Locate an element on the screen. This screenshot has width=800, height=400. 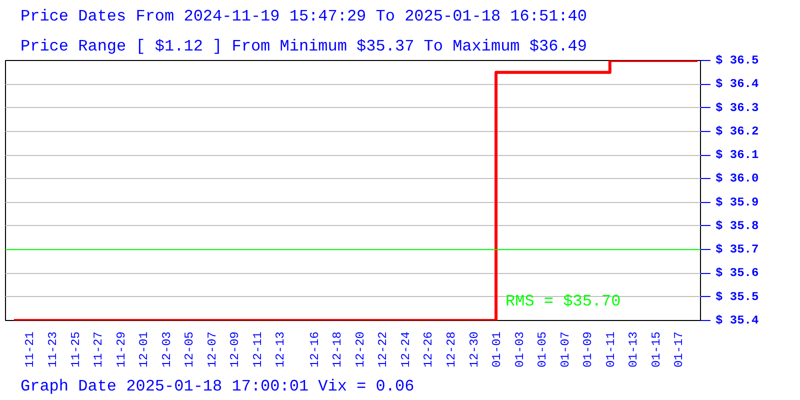
y-tick-label: $ 35.6 is located at coordinates (737, 273).